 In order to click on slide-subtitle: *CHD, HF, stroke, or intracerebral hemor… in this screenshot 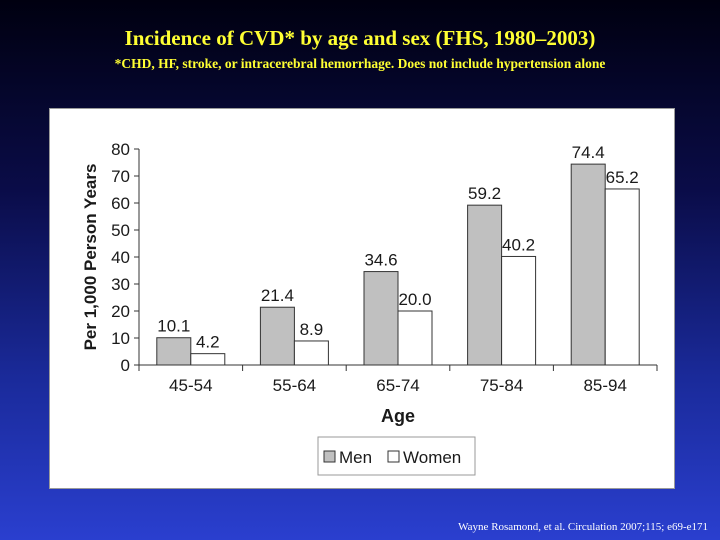, I will do `click(360, 63)`.